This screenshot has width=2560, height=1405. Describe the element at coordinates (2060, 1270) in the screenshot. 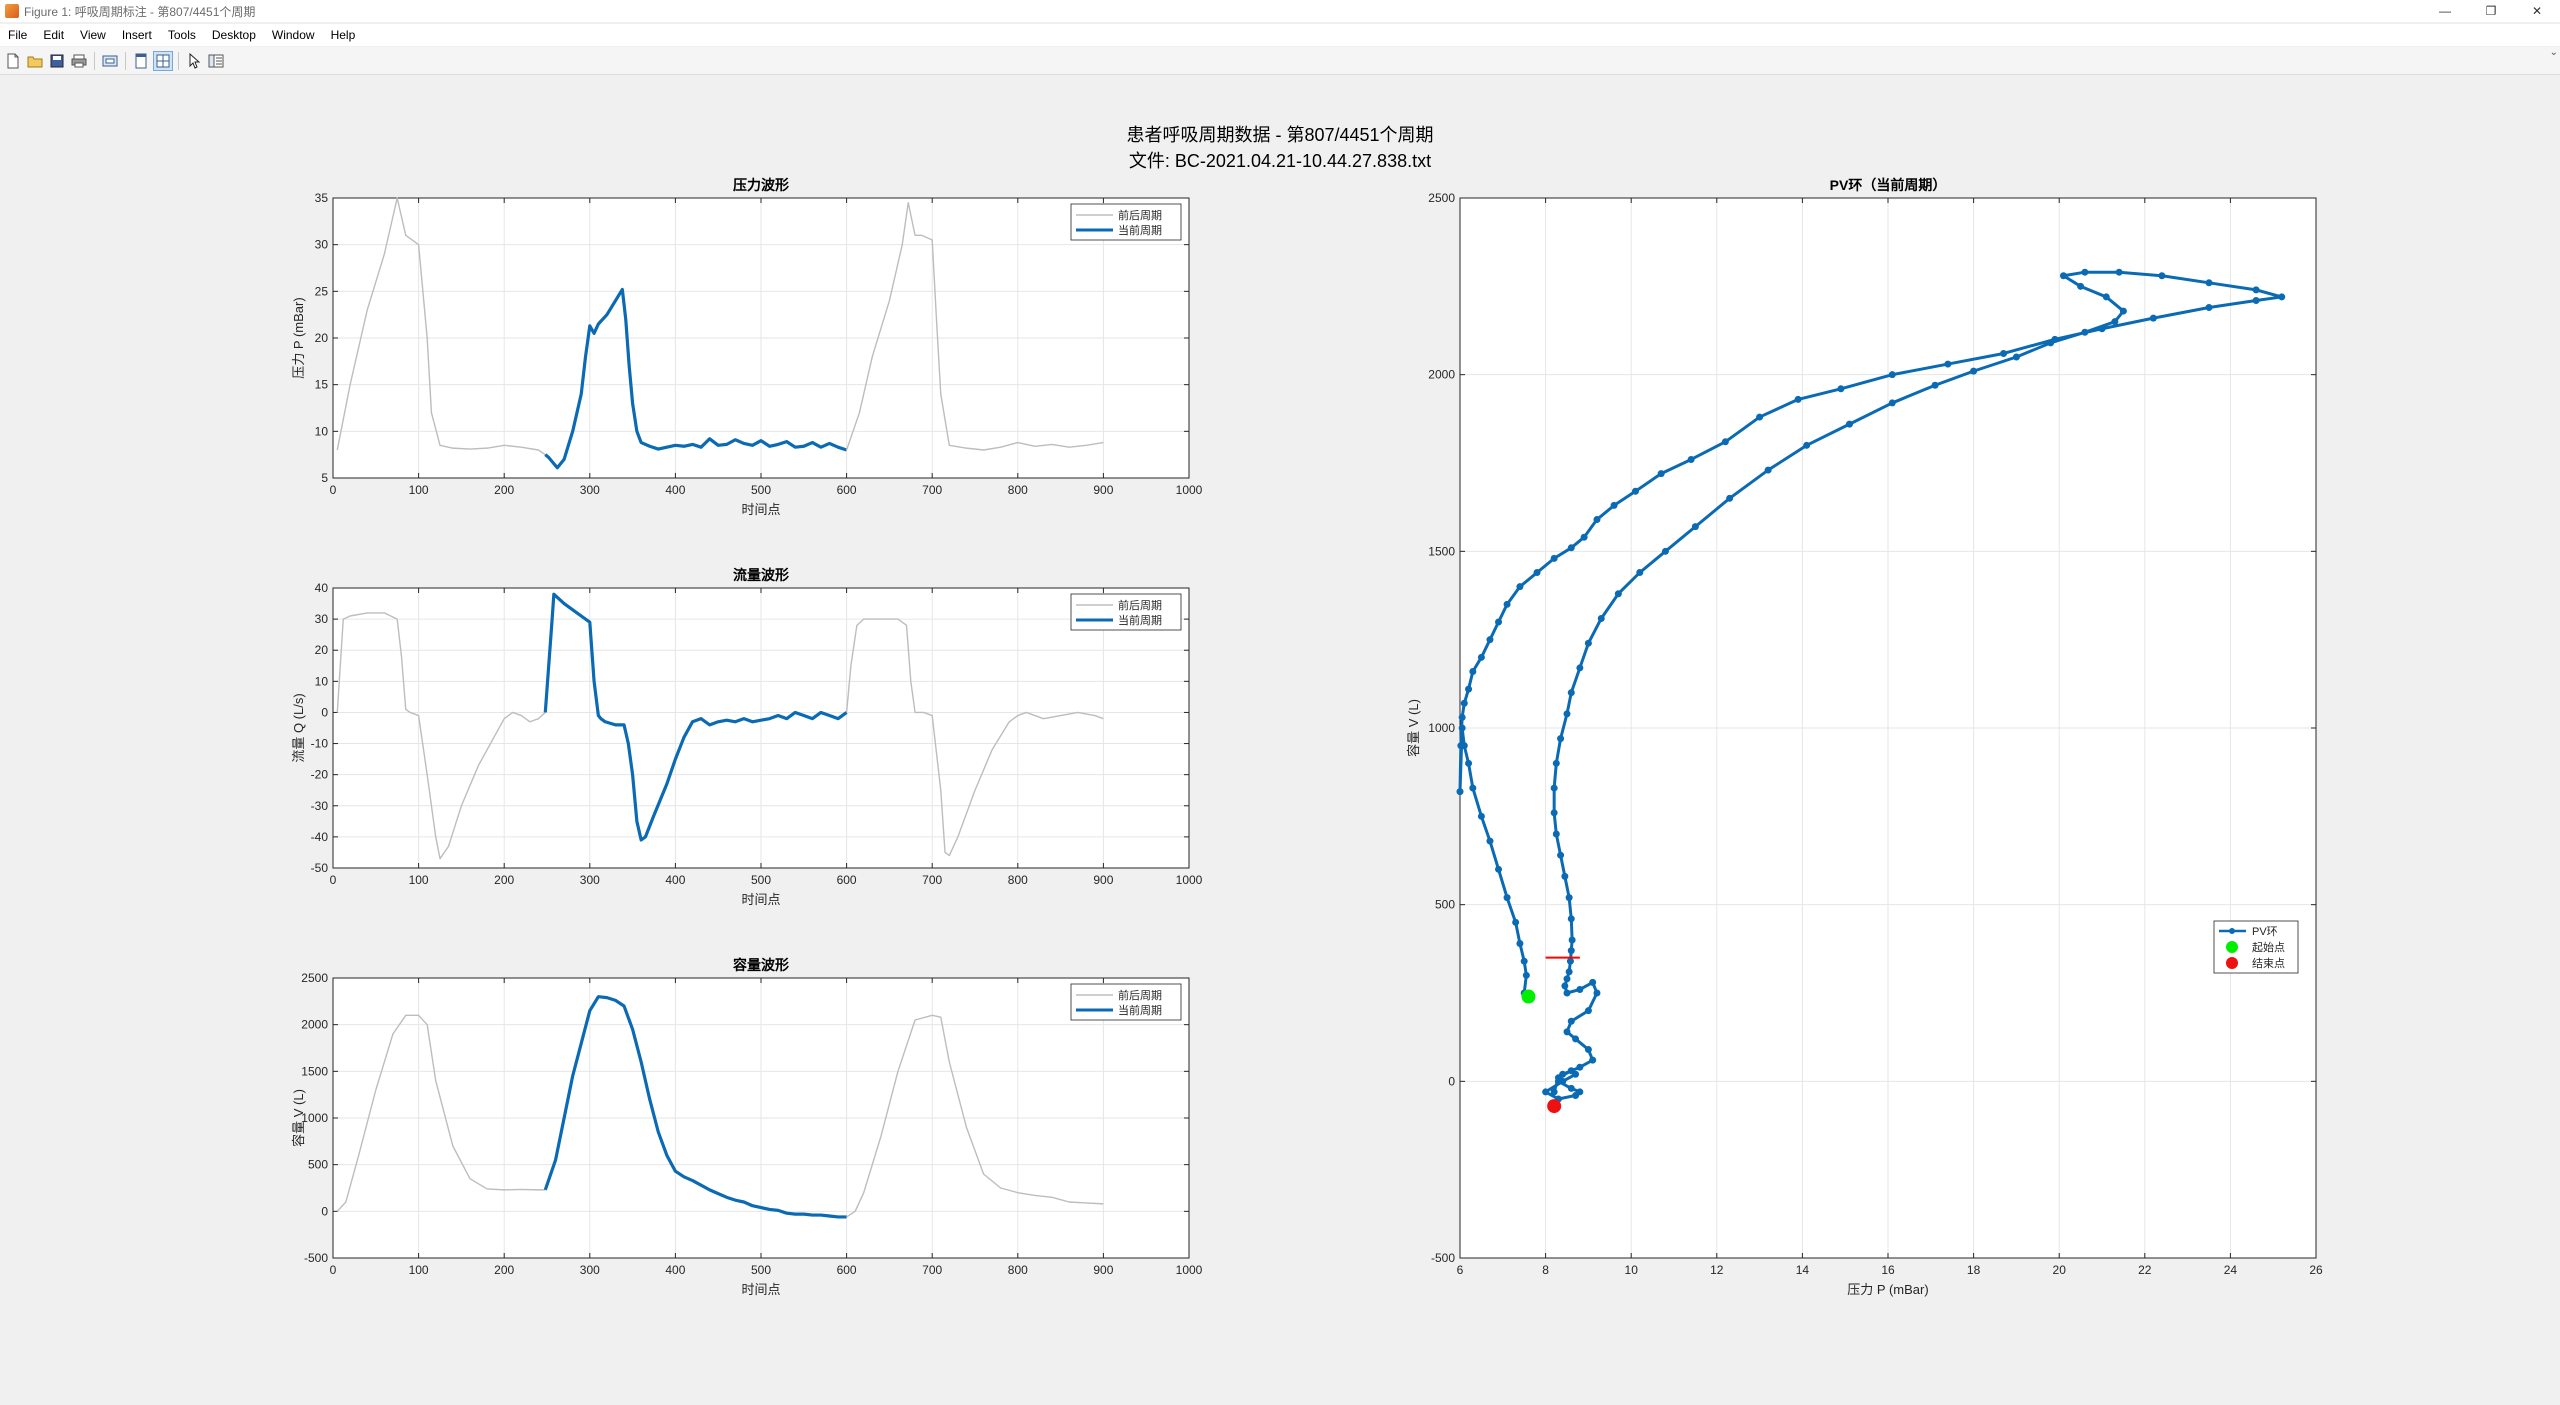

I see `x-tick-label: 20` at that location.